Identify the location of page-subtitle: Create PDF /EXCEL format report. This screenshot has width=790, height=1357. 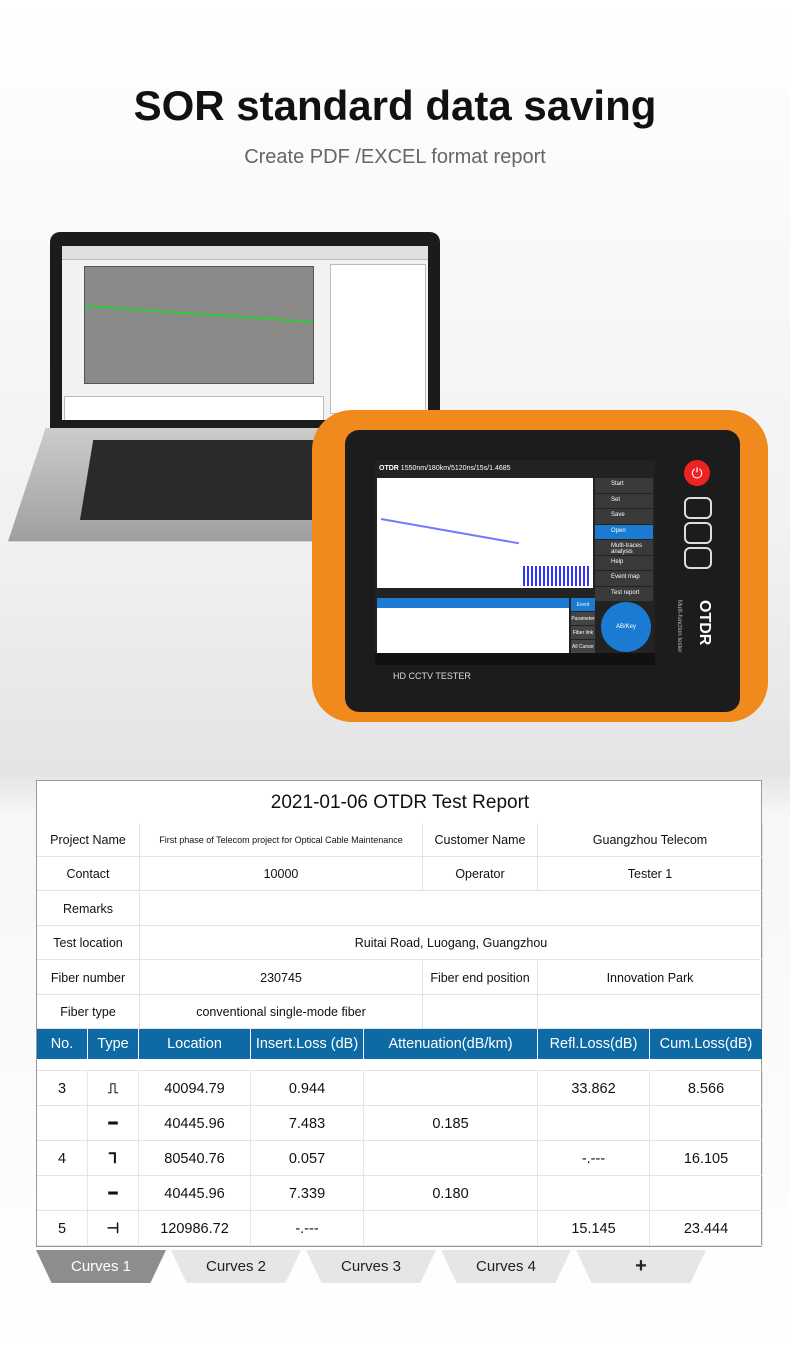
(395, 157).